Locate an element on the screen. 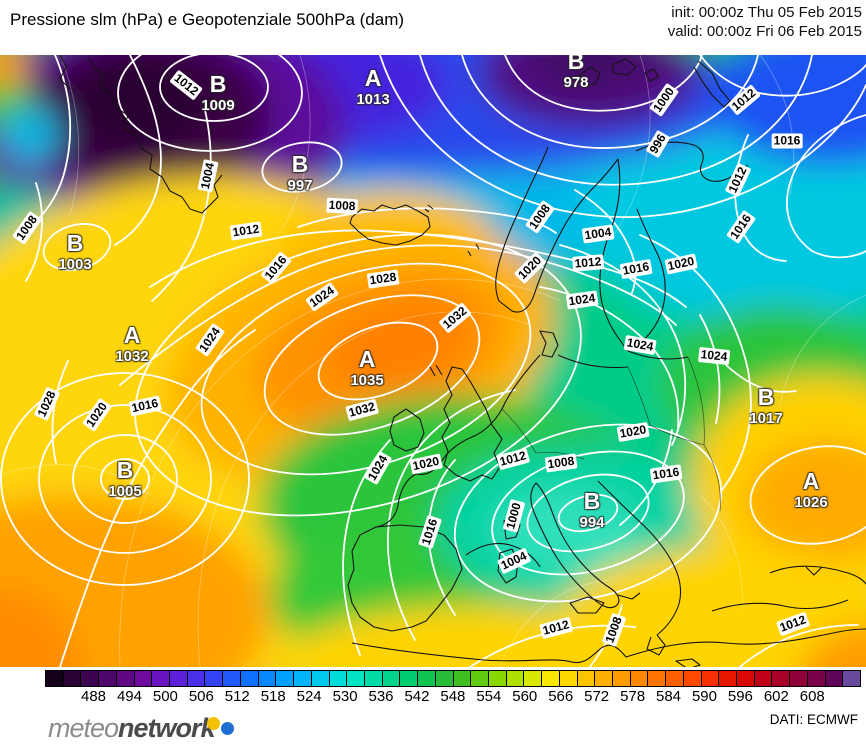 The width and height of the screenshot is (866, 747). colorbar-label: 536 is located at coordinates (381, 696).